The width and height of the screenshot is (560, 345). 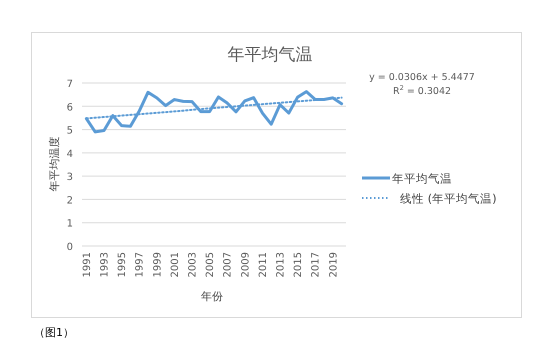 What do you see at coordinates (281, 265) in the screenshot?
I see `x-tick-label: 2013` at bounding box center [281, 265].